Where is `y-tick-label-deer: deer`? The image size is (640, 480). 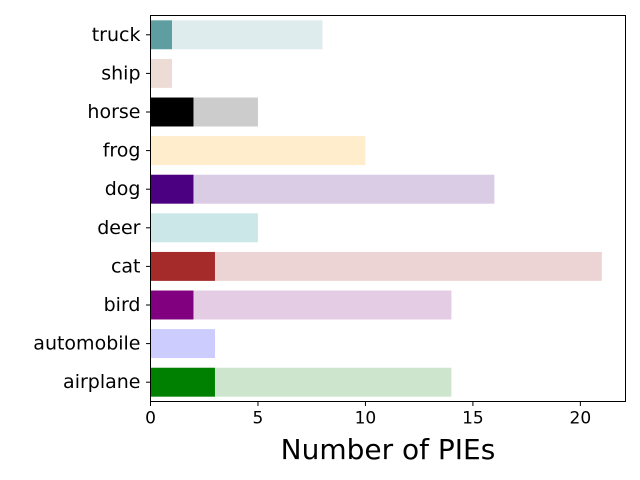 y-tick-label-deer: deer is located at coordinates (118, 228).